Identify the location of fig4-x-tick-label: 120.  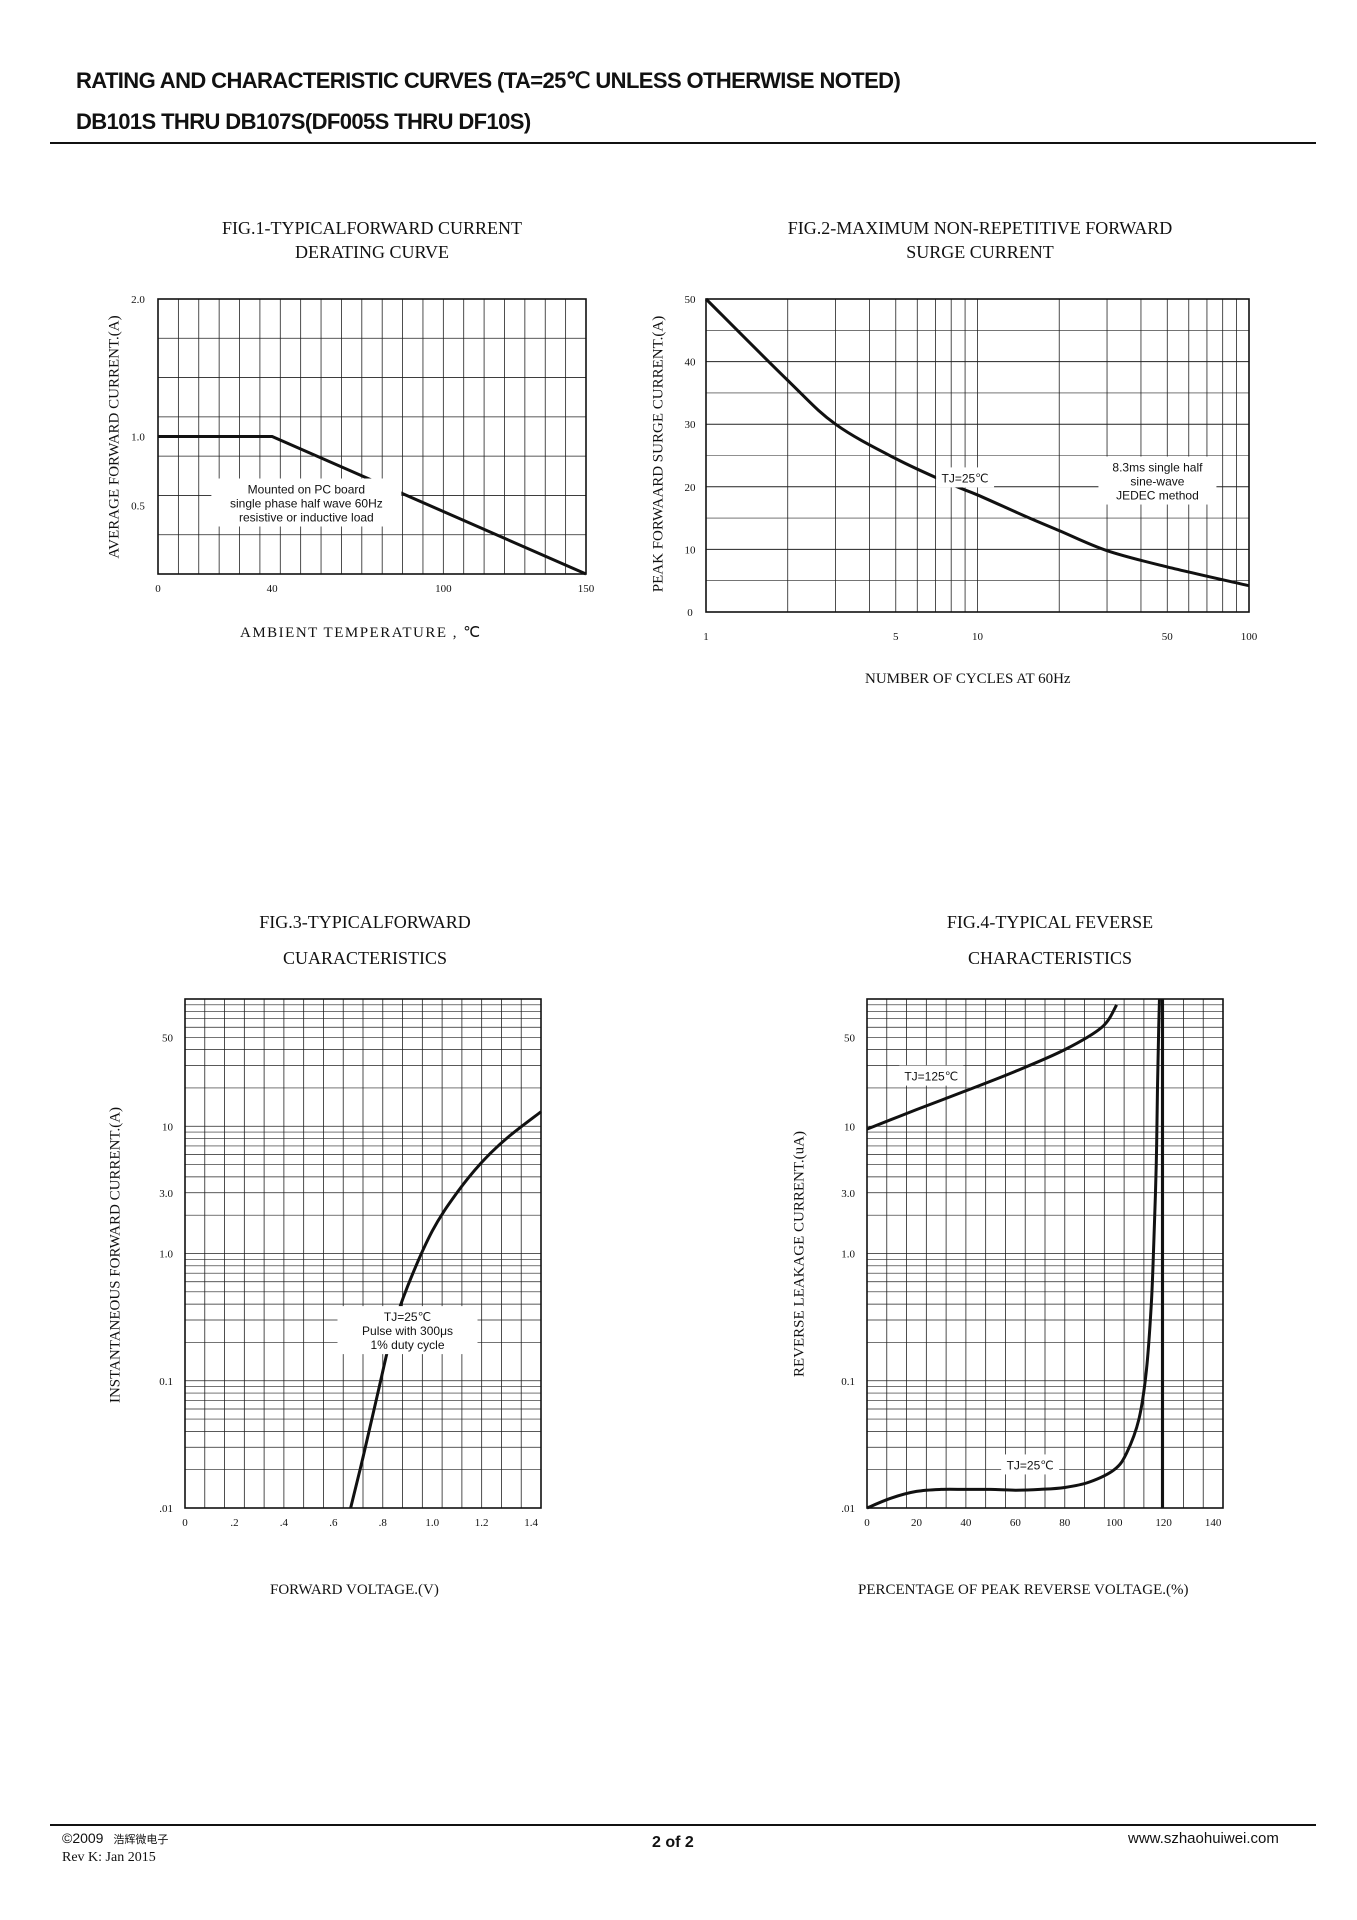
(1163, 1523).